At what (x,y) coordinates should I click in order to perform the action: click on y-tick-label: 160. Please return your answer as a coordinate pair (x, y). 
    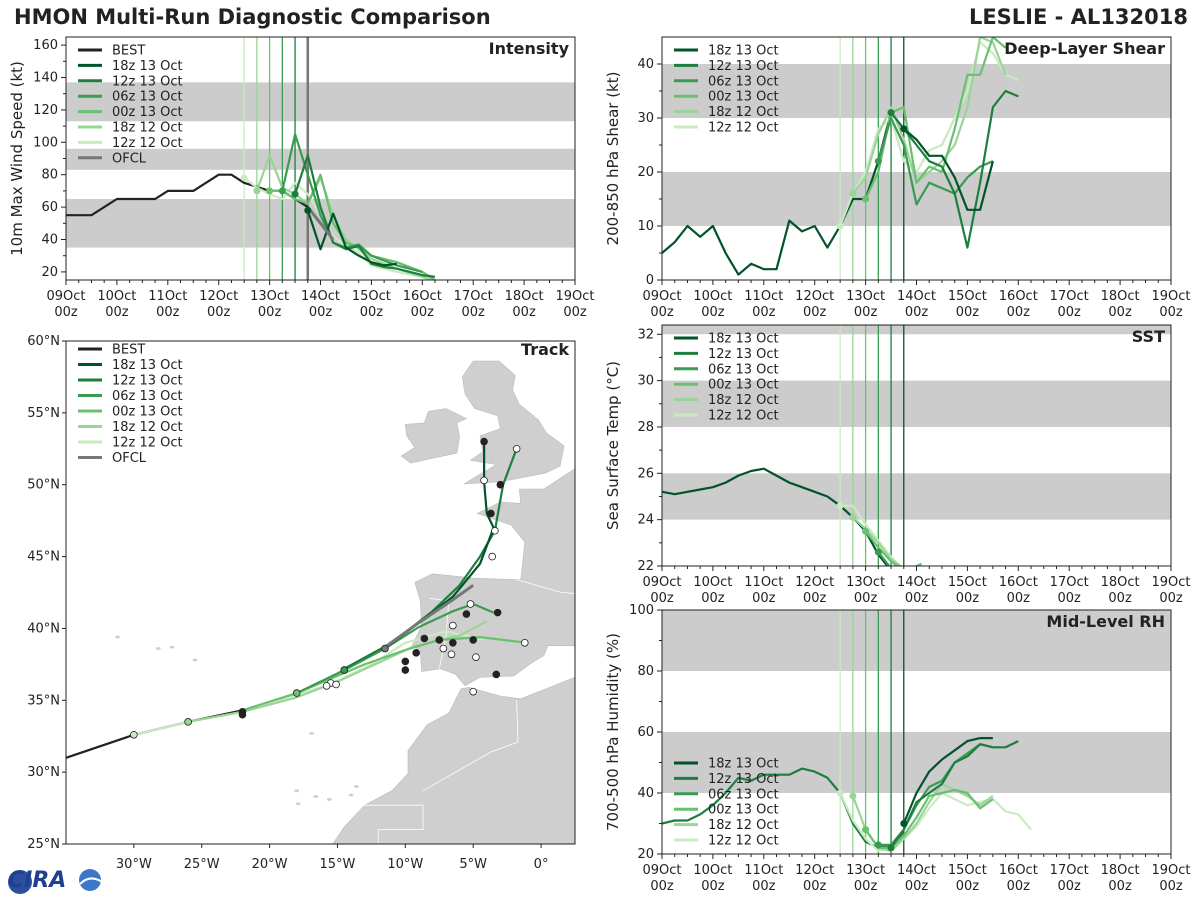
    Looking at the image, I should click on (45, 45).